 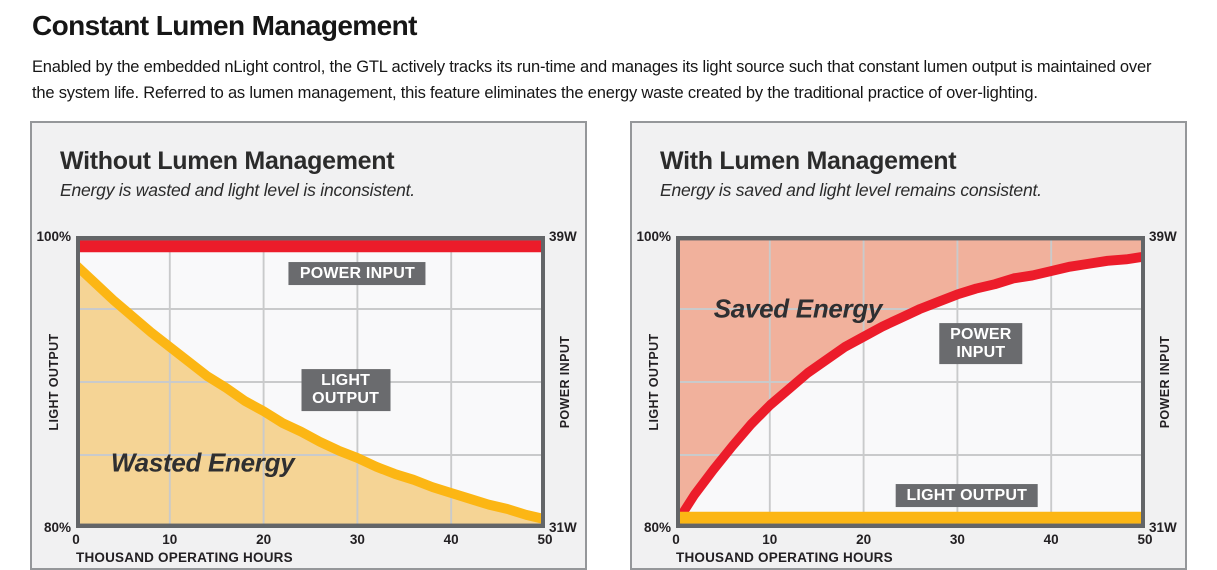 What do you see at coordinates (798, 308) in the screenshot?
I see `saved-energy-annotation: Saved Energy` at bounding box center [798, 308].